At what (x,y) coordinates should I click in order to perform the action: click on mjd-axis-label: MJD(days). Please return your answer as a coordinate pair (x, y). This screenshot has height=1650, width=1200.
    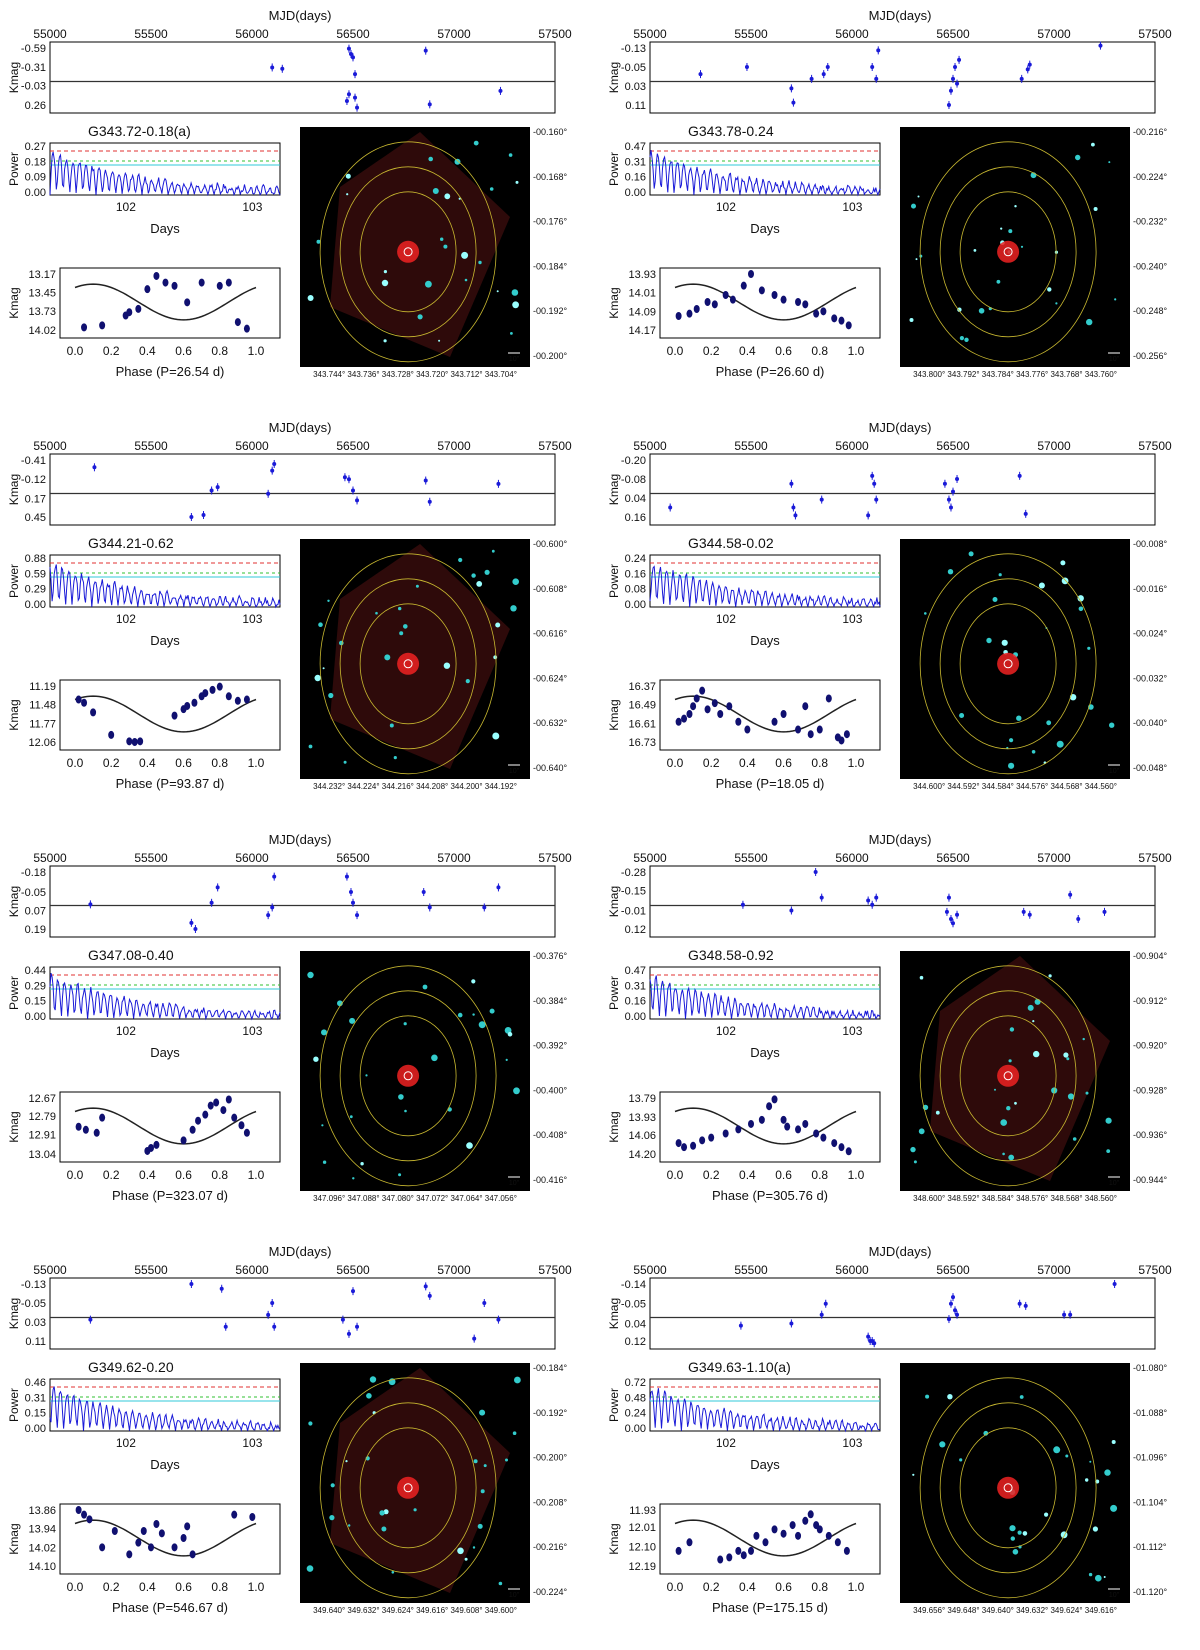
    Looking at the image, I should click on (900, 1251).